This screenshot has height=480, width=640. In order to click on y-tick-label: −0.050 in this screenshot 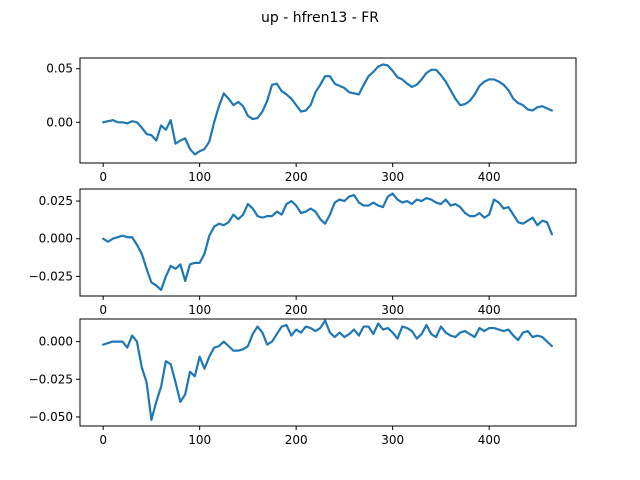, I will do `click(51, 417)`.